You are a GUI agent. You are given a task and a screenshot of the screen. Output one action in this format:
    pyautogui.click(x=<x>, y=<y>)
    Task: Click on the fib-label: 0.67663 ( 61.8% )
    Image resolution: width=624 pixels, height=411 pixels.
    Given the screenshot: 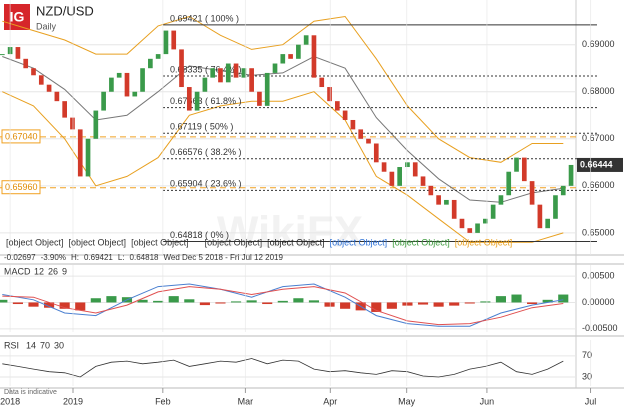 What is the action you would take?
    pyautogui.click(x=206, y=101)
    